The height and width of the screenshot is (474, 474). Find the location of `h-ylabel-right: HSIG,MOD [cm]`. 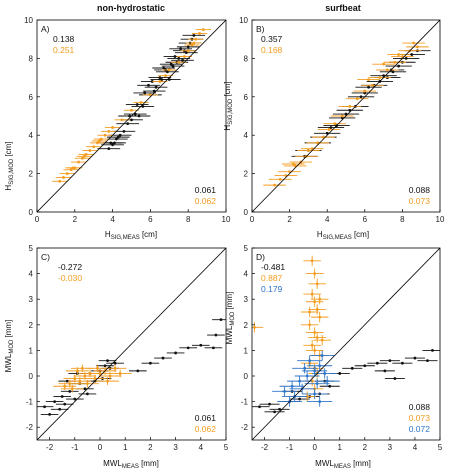

h-ylabel-right: HSIG,MOD [cm] is located at coordinates (228, 105).